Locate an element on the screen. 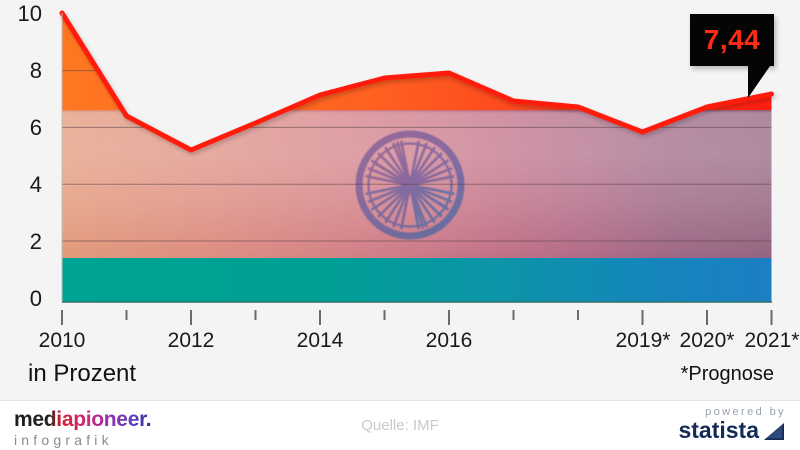  y-tick-0: 0 is located at coordinates (35, 298).